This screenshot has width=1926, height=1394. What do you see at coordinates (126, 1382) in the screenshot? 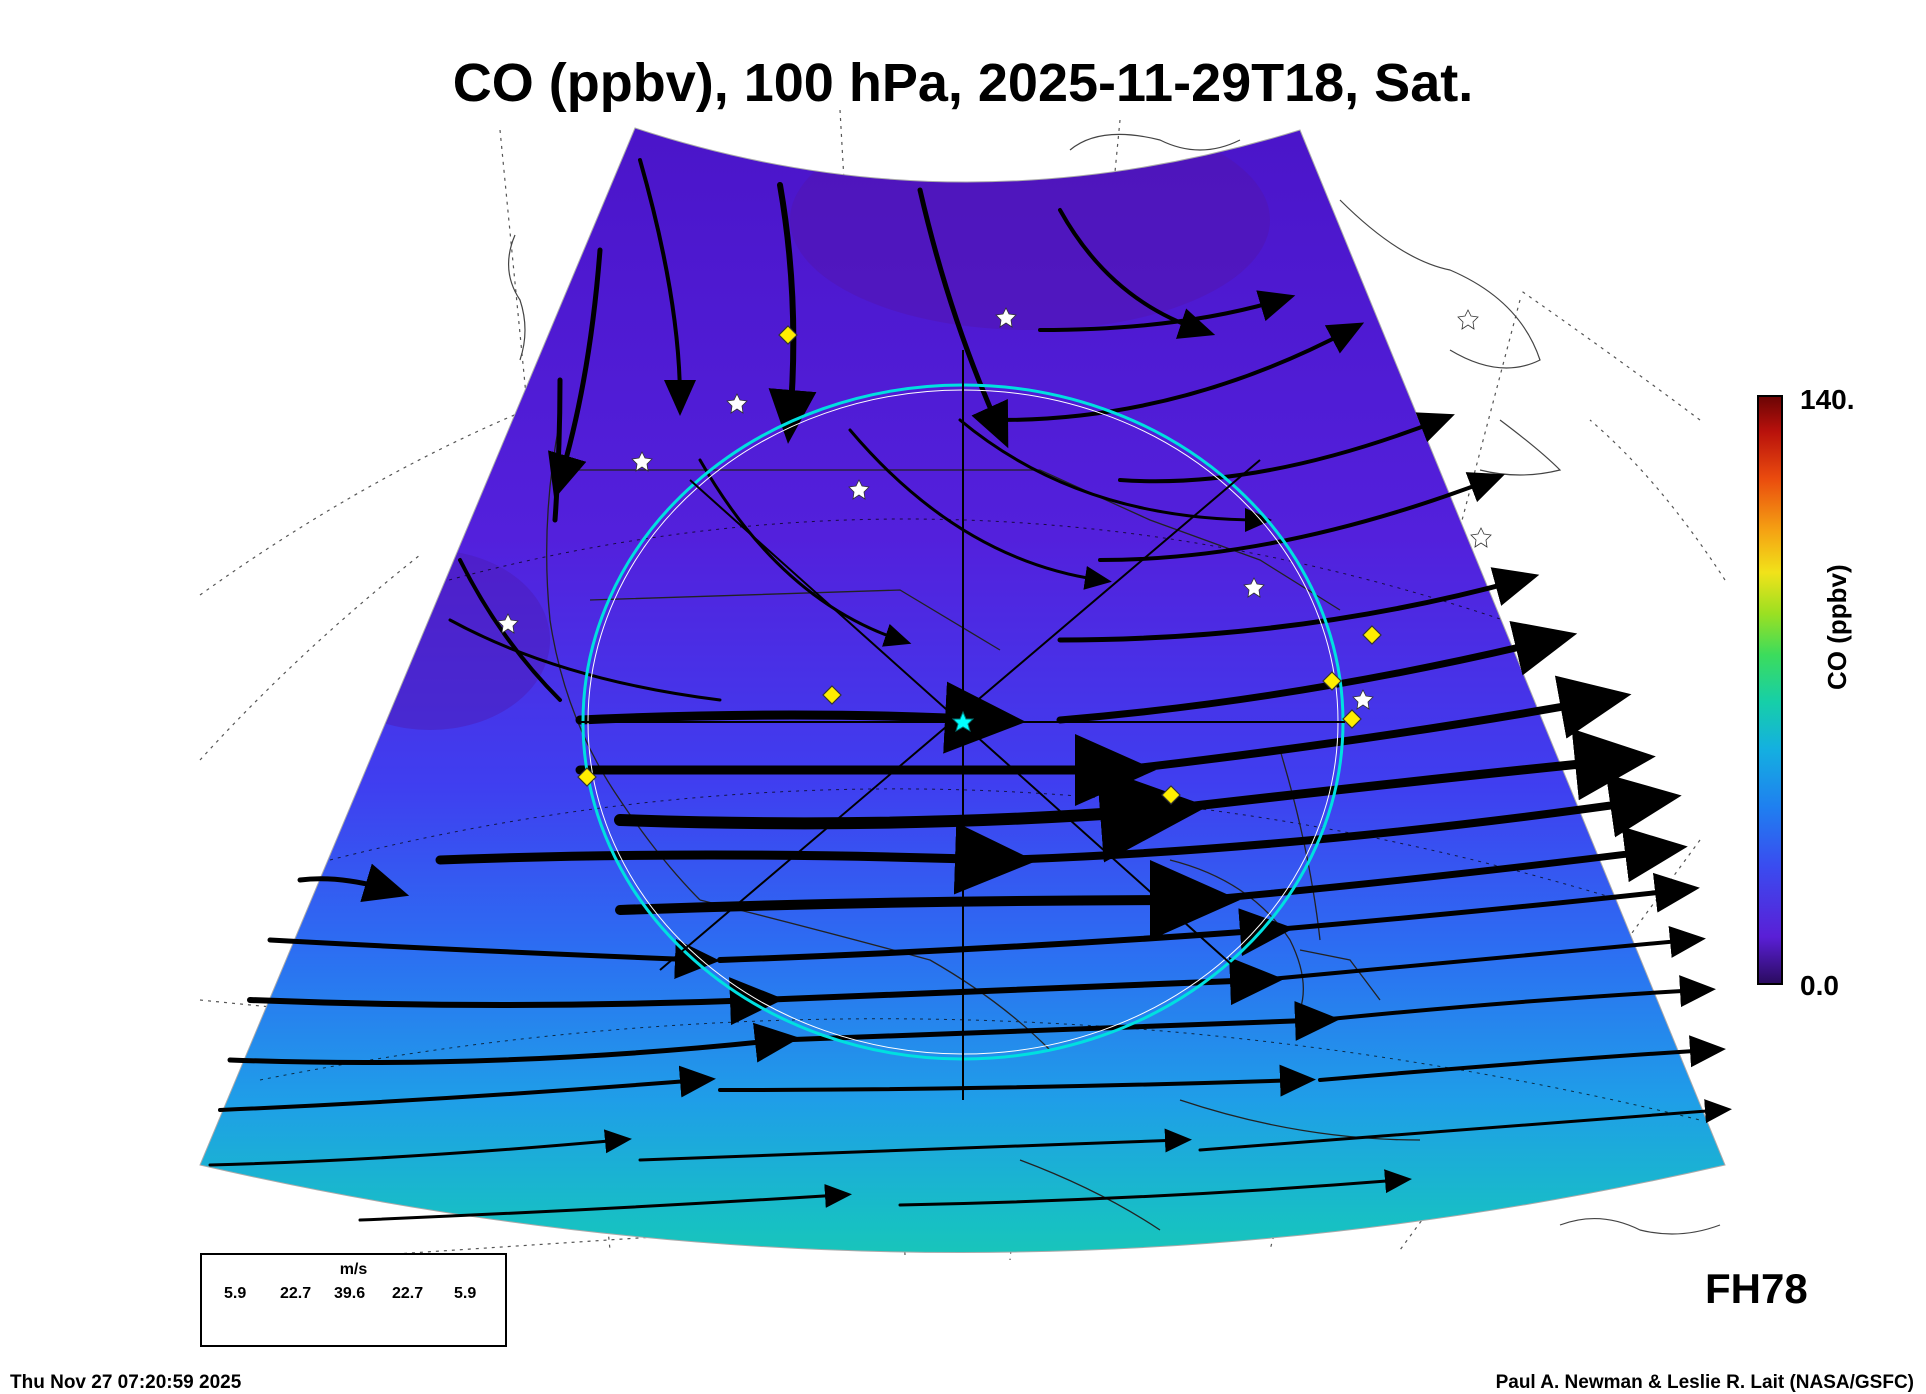
I see `timestamp: Thu Nov 27 07:20:59 2025` at bounding box center [126, 1382].